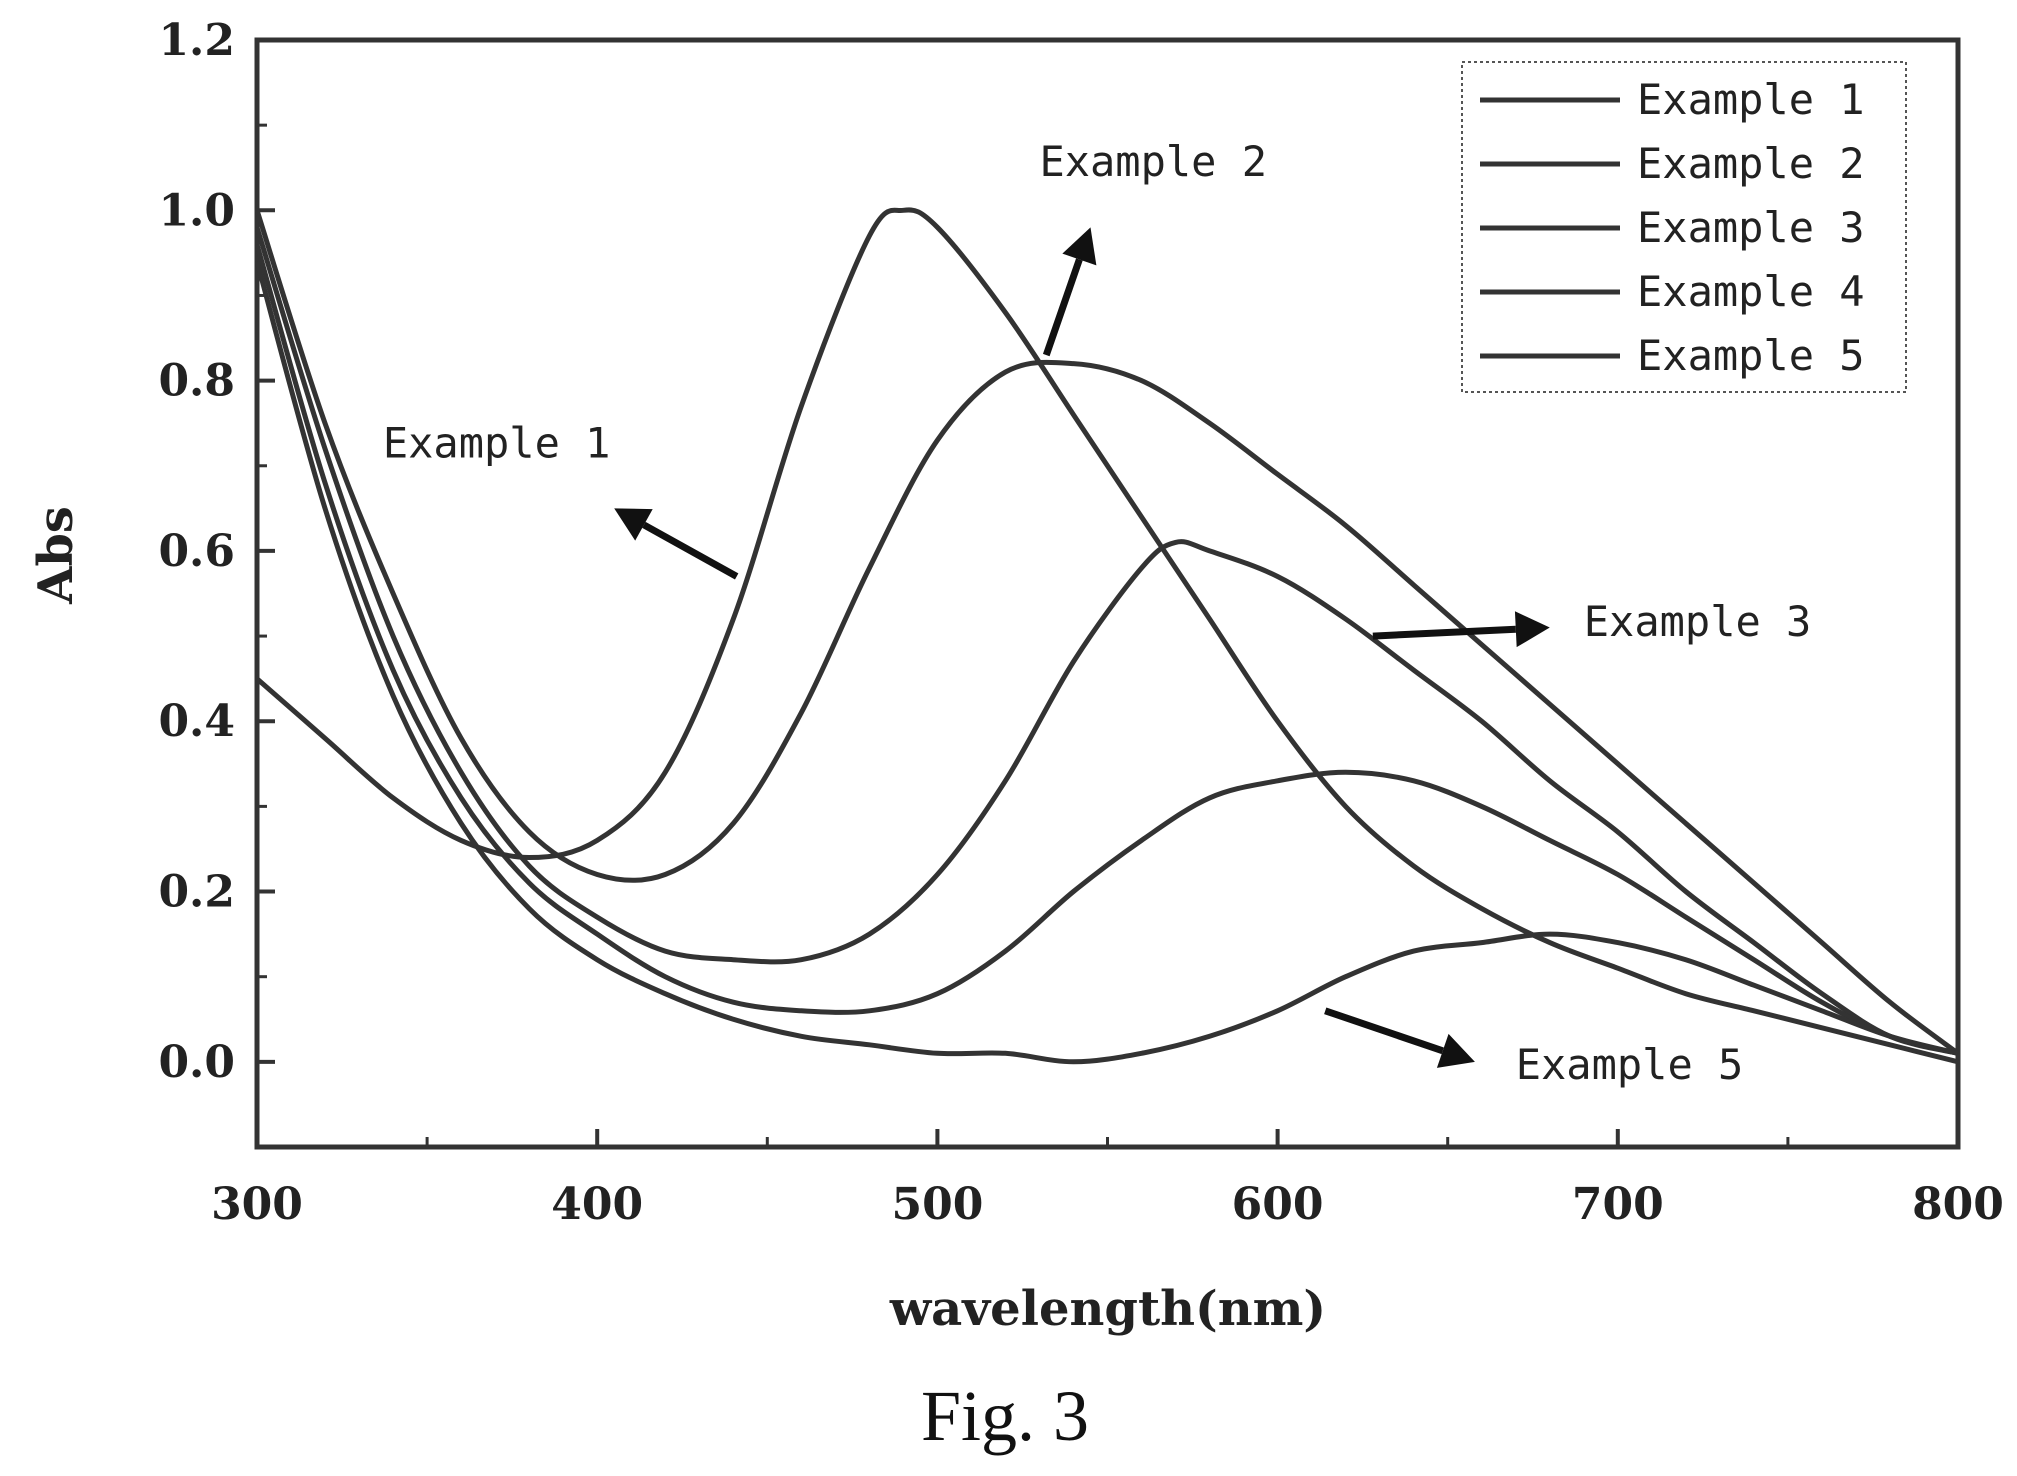  Describe the element at coordinates (1958, 1204) in the screenshot. I see `x-tick-label: 800` at that location.